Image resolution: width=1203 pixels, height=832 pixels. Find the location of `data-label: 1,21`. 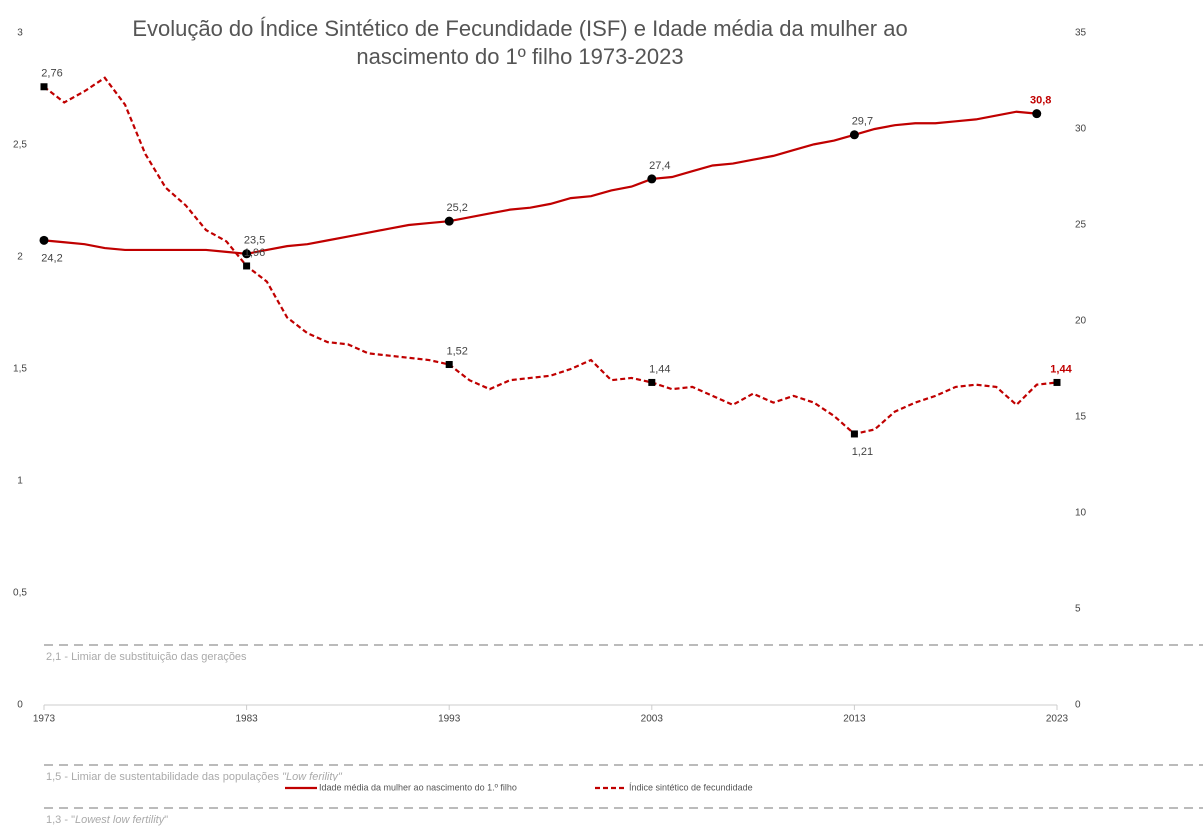

data-label: 1,21 is located at coordinates (862, 452).